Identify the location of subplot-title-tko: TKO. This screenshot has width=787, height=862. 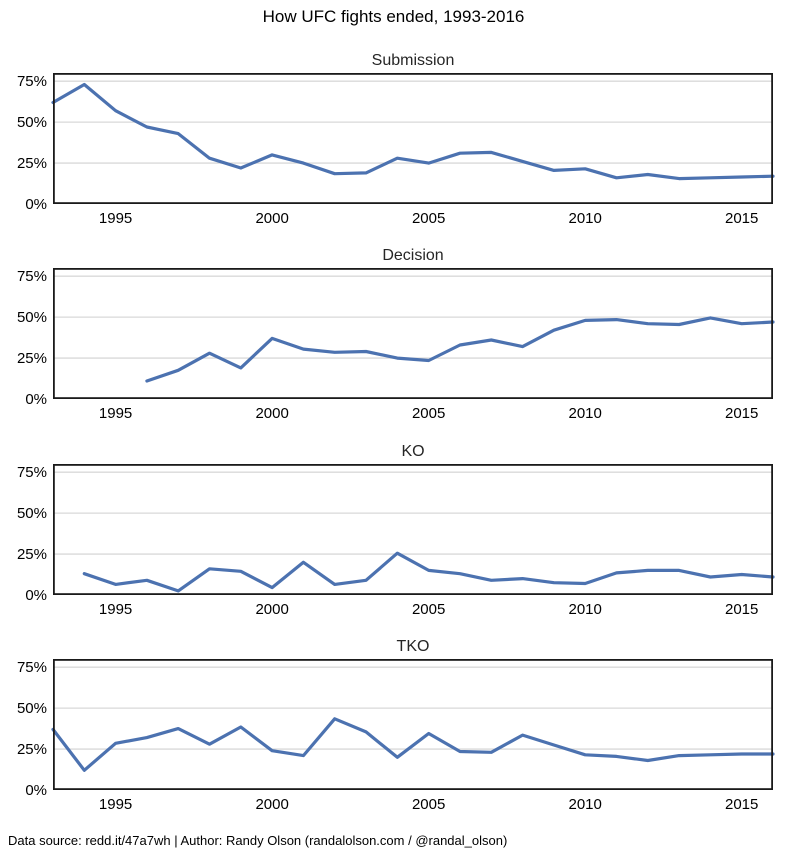
(413, 646).